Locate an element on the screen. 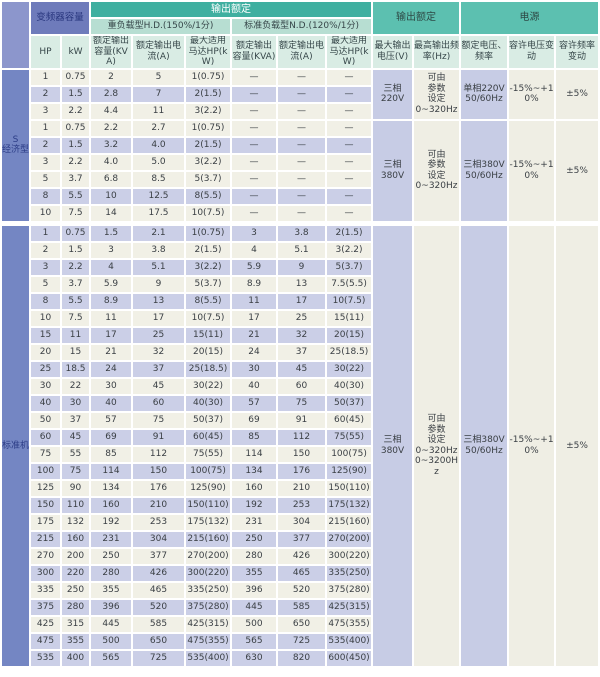 Image resolution: width=600 pixels, height=677 pixels. cell-hd-kva: 114 is located at coordinates (111, 471).